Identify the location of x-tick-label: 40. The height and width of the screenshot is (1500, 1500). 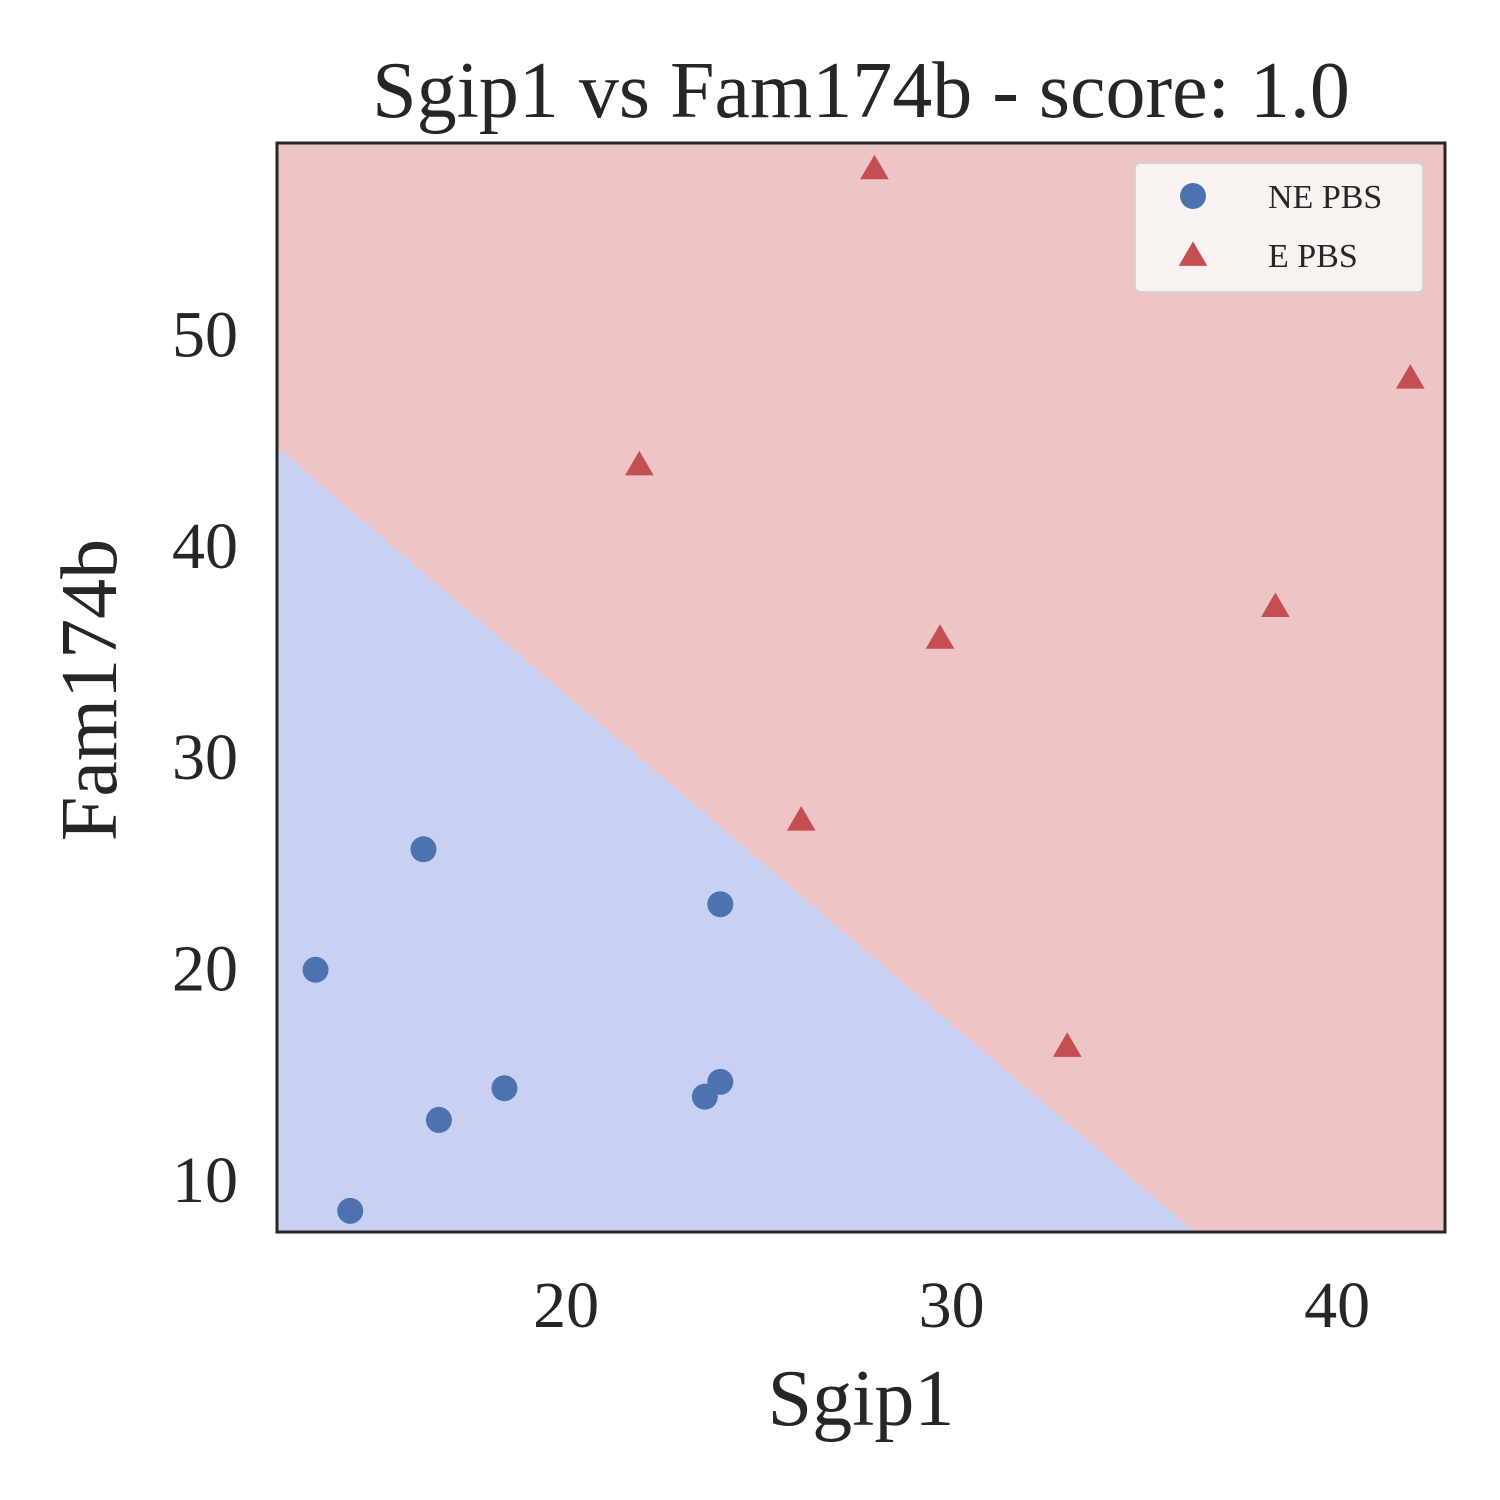
(1337, 1305).